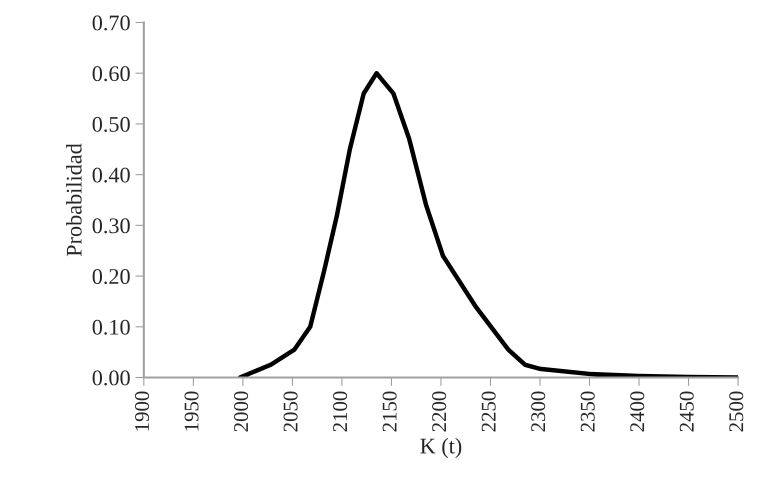  What do you see at coordinates (291, 411) in the screenshot?
I see `x-tick-label: 2050` at bounding box center [291, 411].